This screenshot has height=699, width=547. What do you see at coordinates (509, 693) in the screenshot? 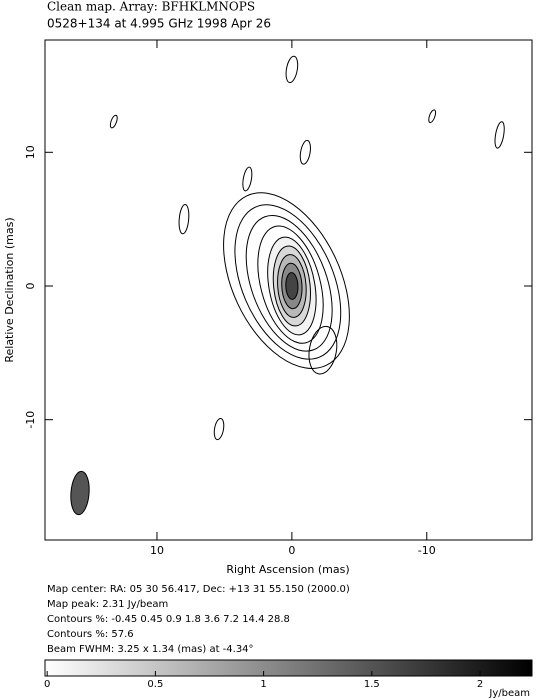
I see `colorbar-label: Jy/beam` at bounding box center [509, 693].